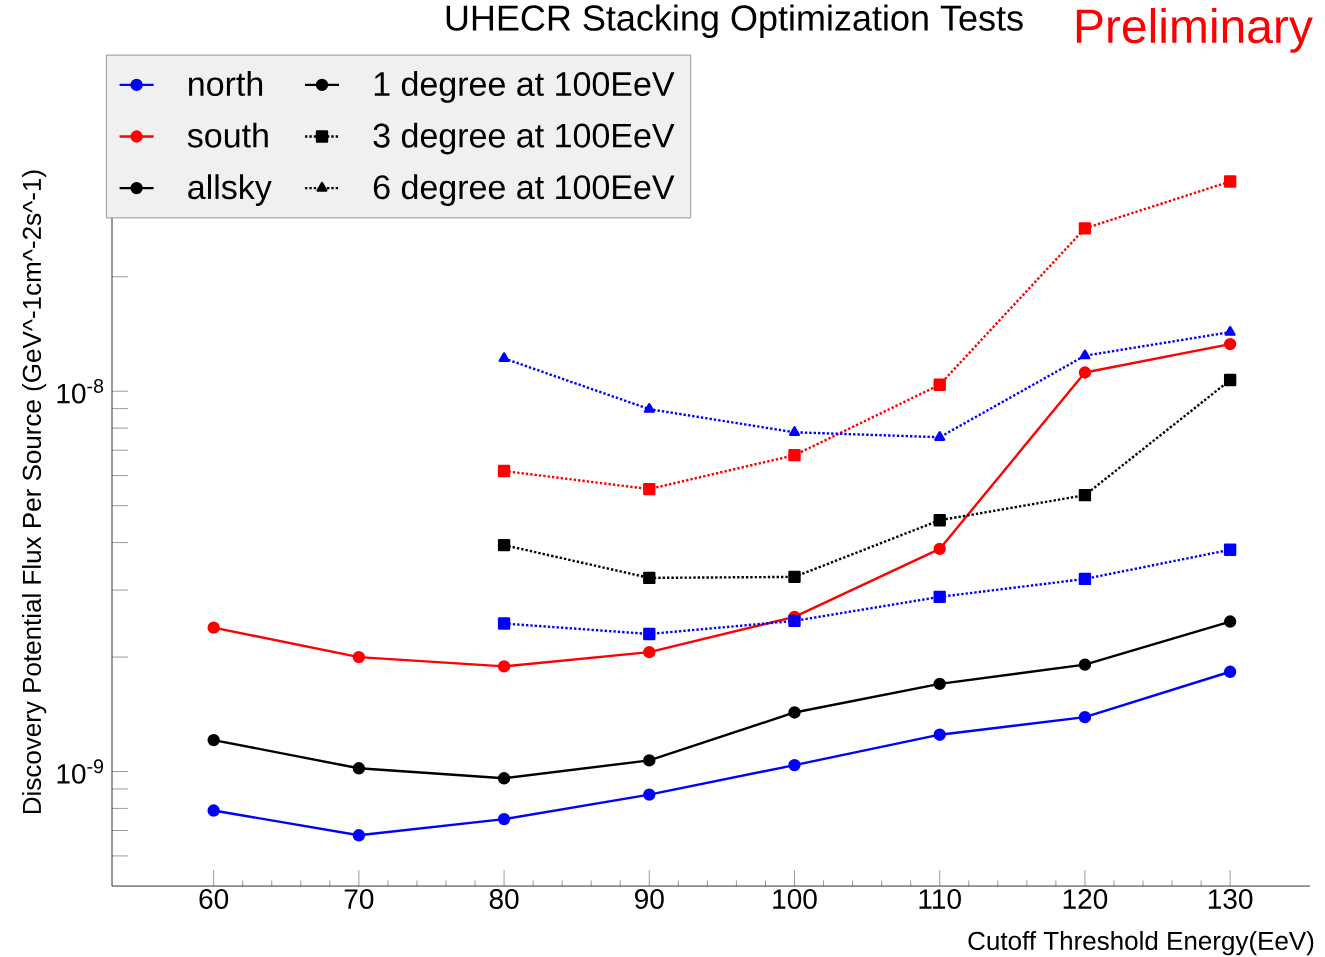 The height and width of the screenshot is (957, 1325). Describe the element at coordinates (34, 492) in the screenshot. I see `y-axis-title: Discovery Potential Flux Per Source (GeV^-1cm^-2s^-1)` at that location.